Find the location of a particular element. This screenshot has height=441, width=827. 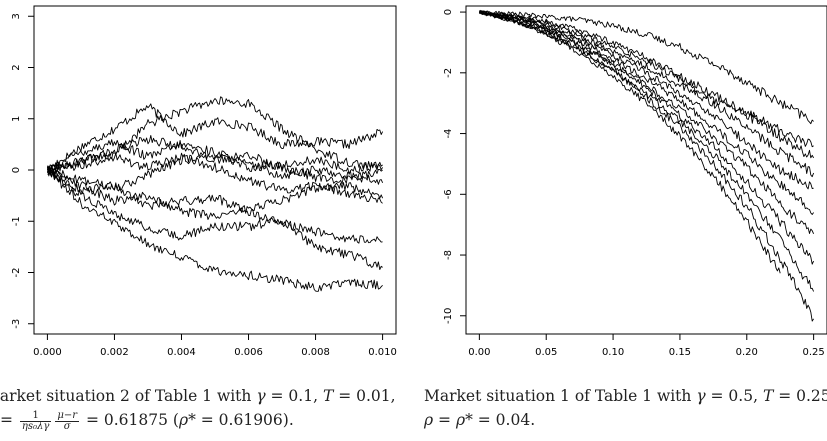

caption-fraction-1: 1 ηs₀λγ is located at coordinates (35, 421).